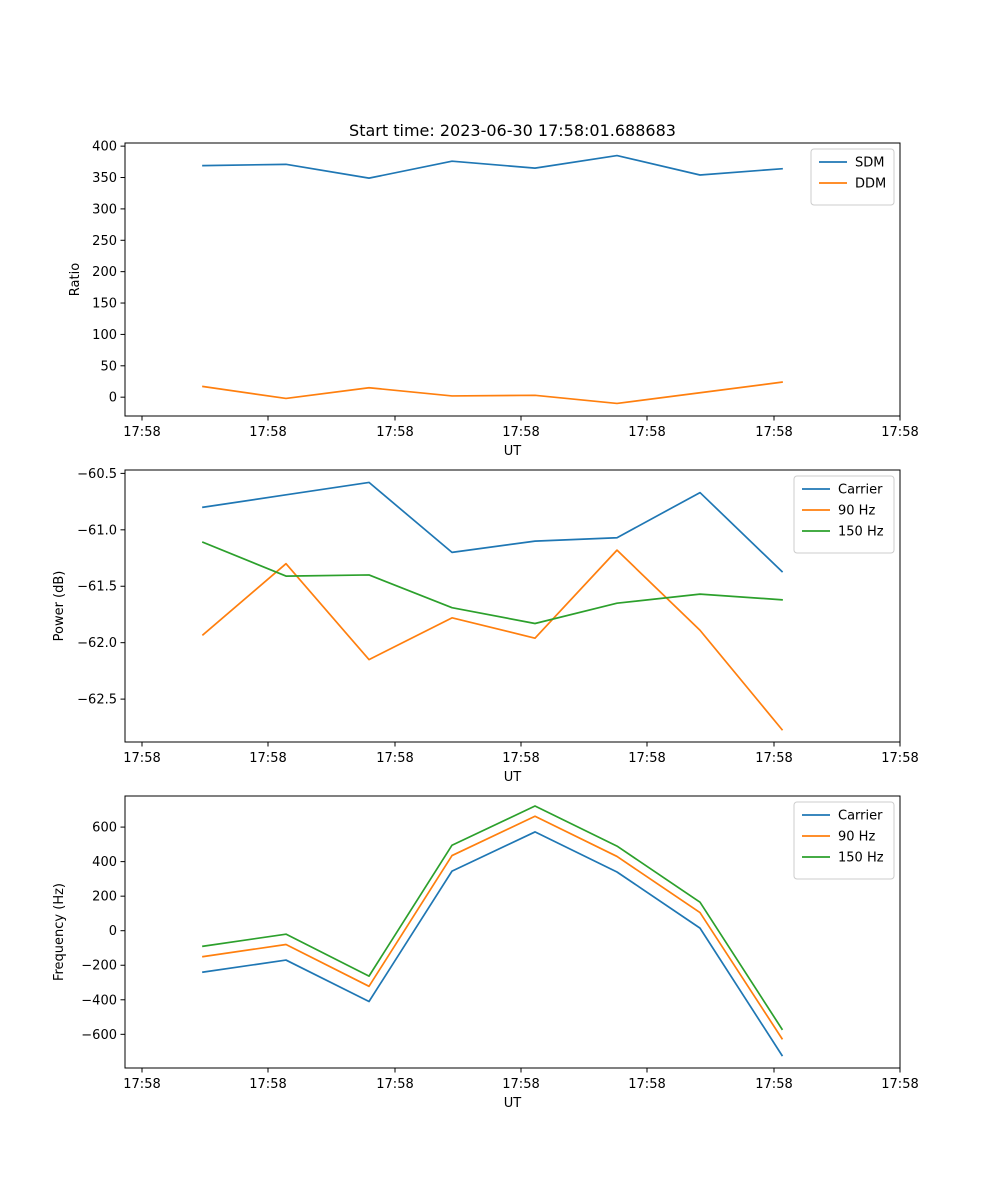  What do you see at coordinates (59, 606) in the screenshot?
I see `y-axis-label: Power (dB)` at bounding box center [59, 606].